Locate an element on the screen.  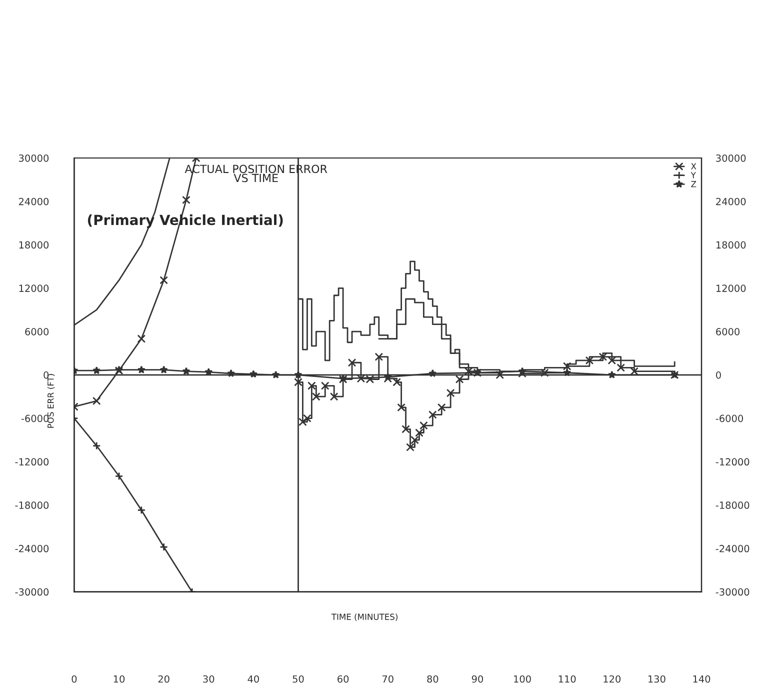
x-tick-label: 20 is located at coordinates (164, 679).